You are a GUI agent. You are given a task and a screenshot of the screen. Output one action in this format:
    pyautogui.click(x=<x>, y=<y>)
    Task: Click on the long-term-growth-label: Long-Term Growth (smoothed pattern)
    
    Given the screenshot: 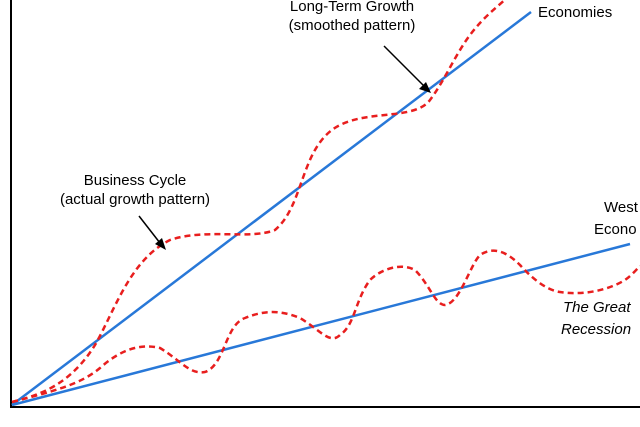 What is the action you would take?
    pyautogui.click(x=352, y=17)
    